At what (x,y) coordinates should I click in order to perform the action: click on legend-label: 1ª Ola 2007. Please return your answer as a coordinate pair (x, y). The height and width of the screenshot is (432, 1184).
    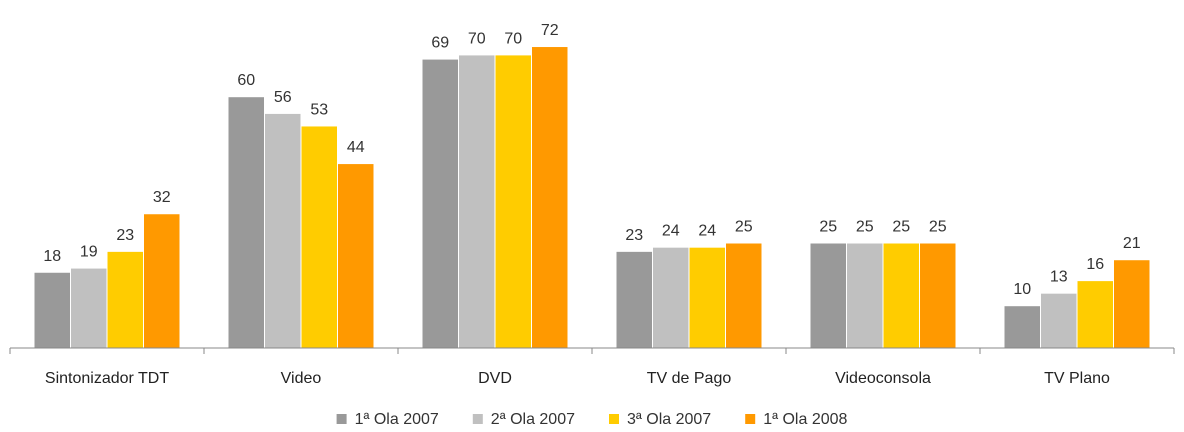
    Looking at the image, I should click on (397, 419).